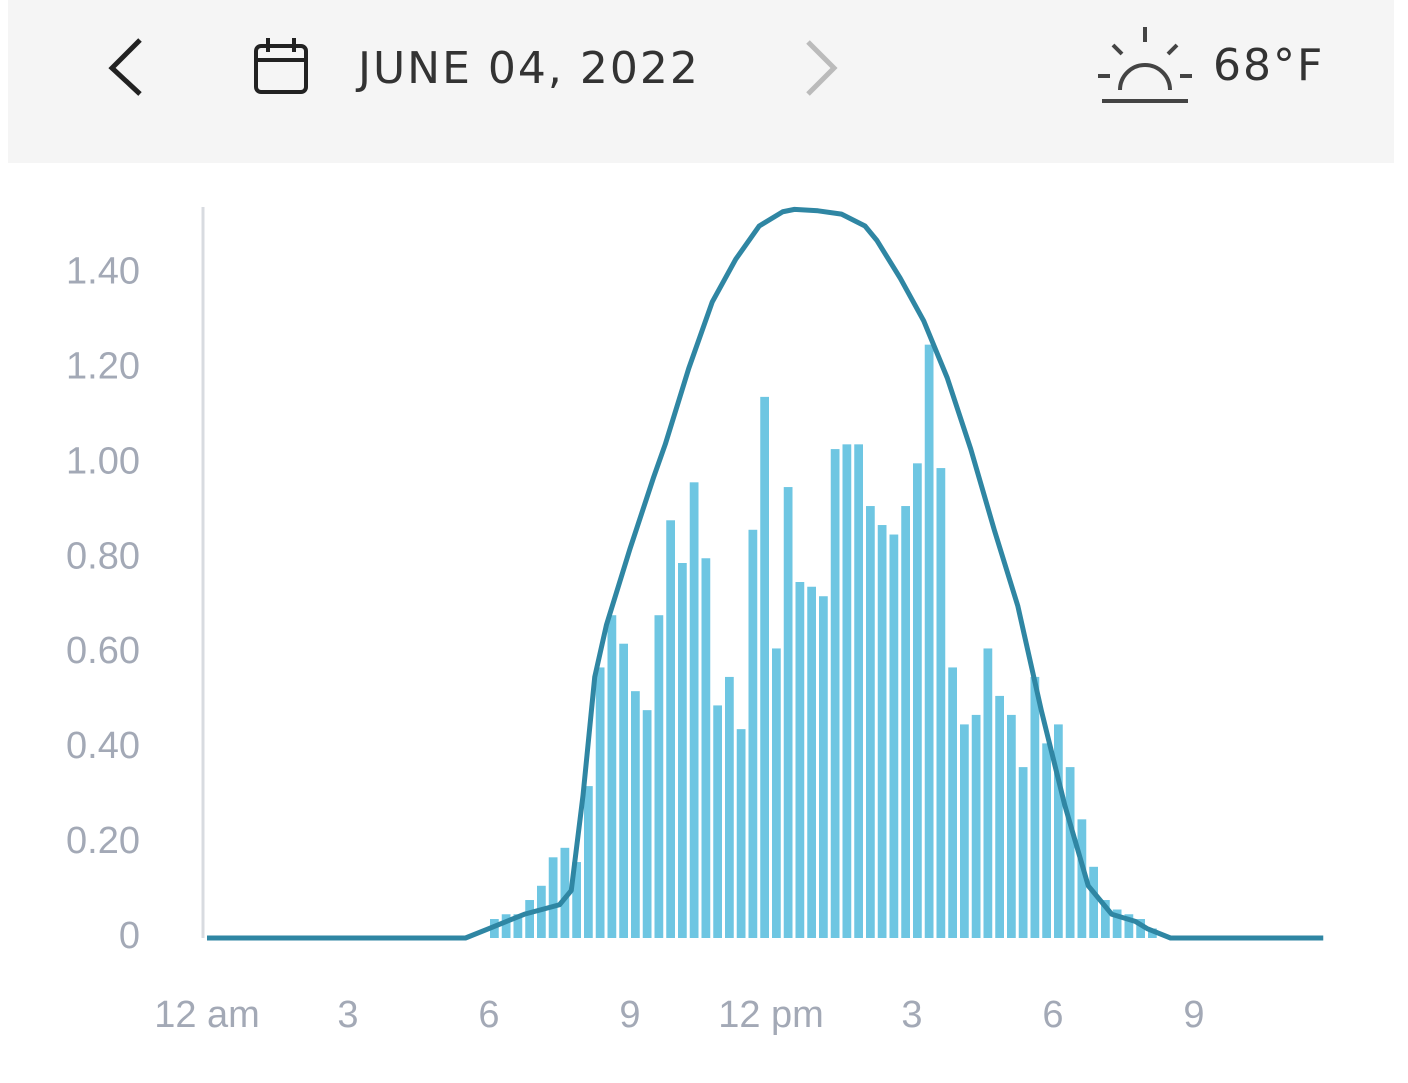  Describe the element at coordinates (527, 68) in the screenshot. I see `date-label: JUNE 04, 2022` at that location.